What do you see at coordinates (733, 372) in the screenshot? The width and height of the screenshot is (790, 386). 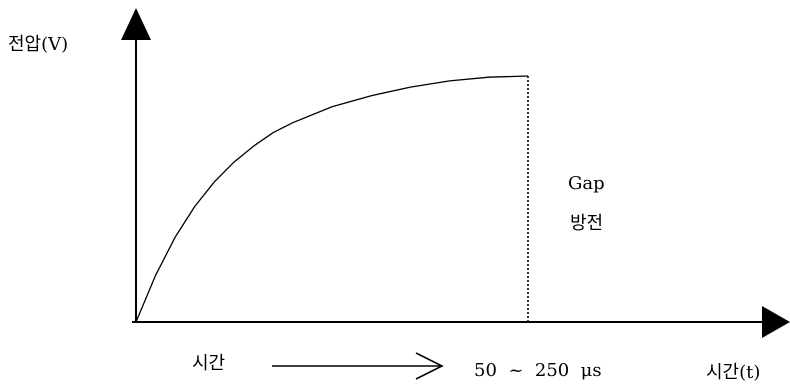 I see `x-axis-label: 시간(t)` at bounding box center [733, 372].